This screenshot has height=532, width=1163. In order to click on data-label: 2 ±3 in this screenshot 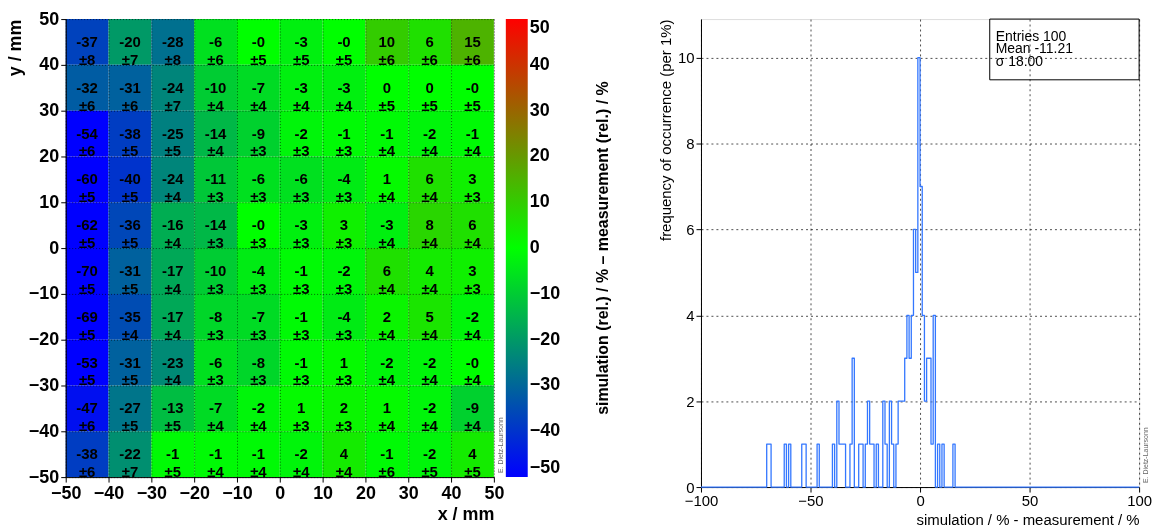, I will do `click(344, 417)`.